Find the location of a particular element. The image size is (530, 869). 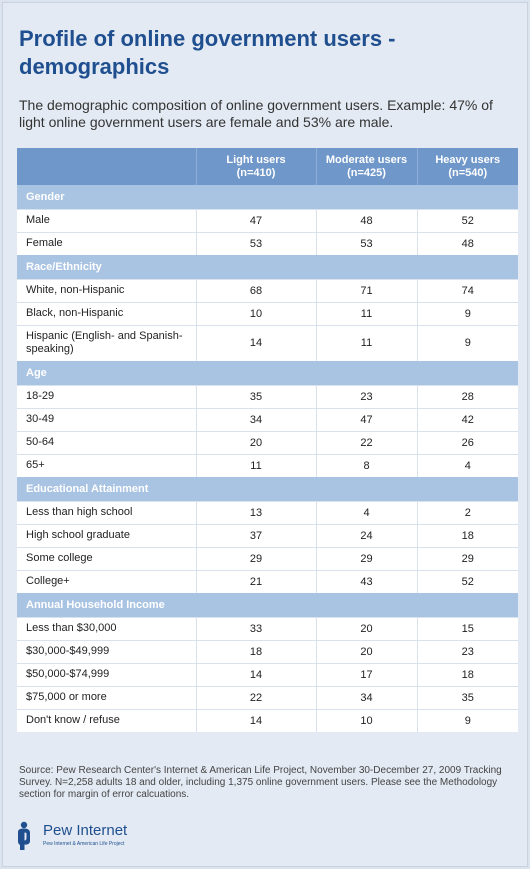

logo-name: Pew Internet is located at coordinates (85, 830).